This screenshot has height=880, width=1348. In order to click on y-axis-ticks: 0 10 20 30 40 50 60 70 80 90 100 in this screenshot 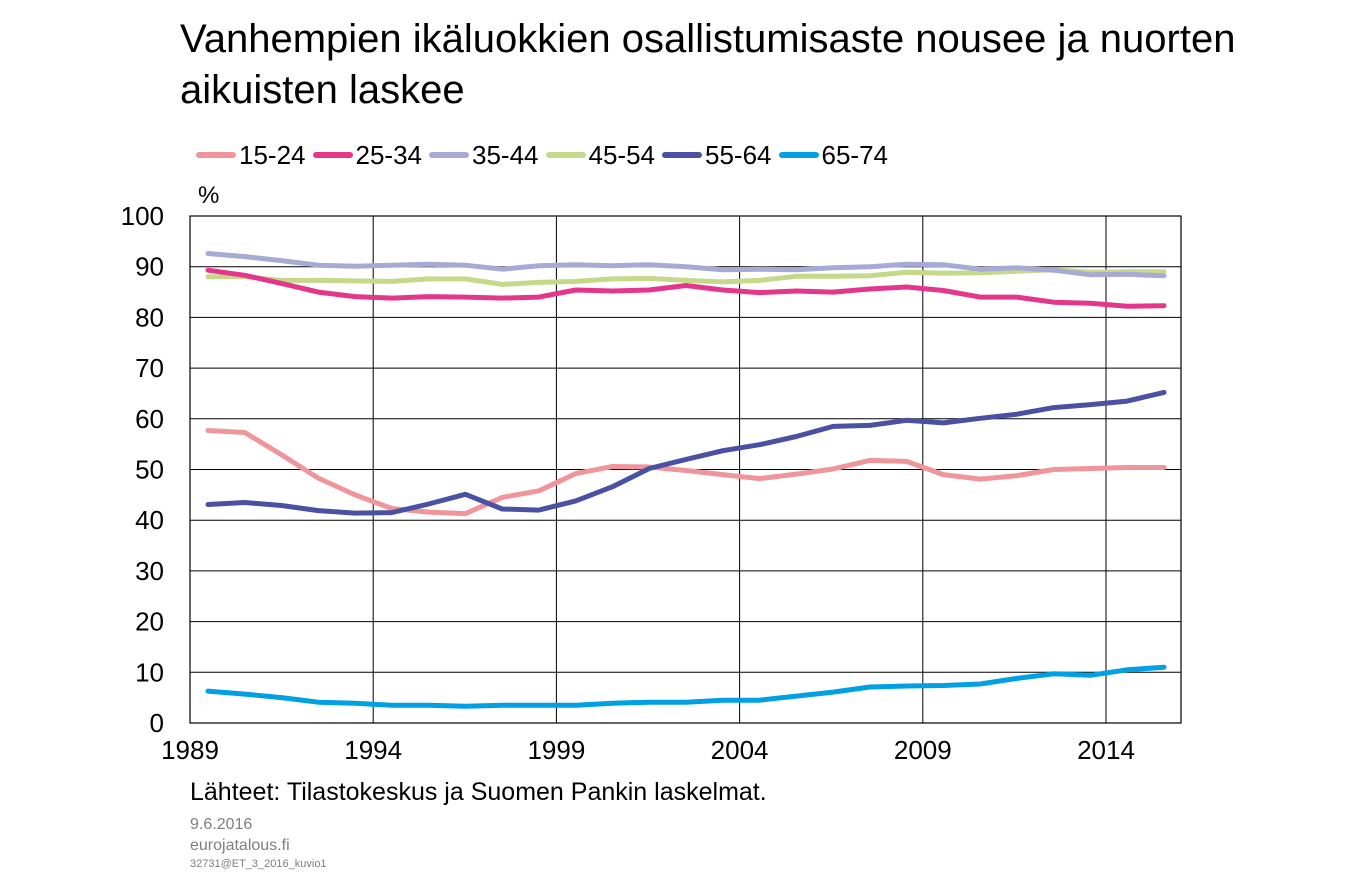, I will do `click(142, 469)`.